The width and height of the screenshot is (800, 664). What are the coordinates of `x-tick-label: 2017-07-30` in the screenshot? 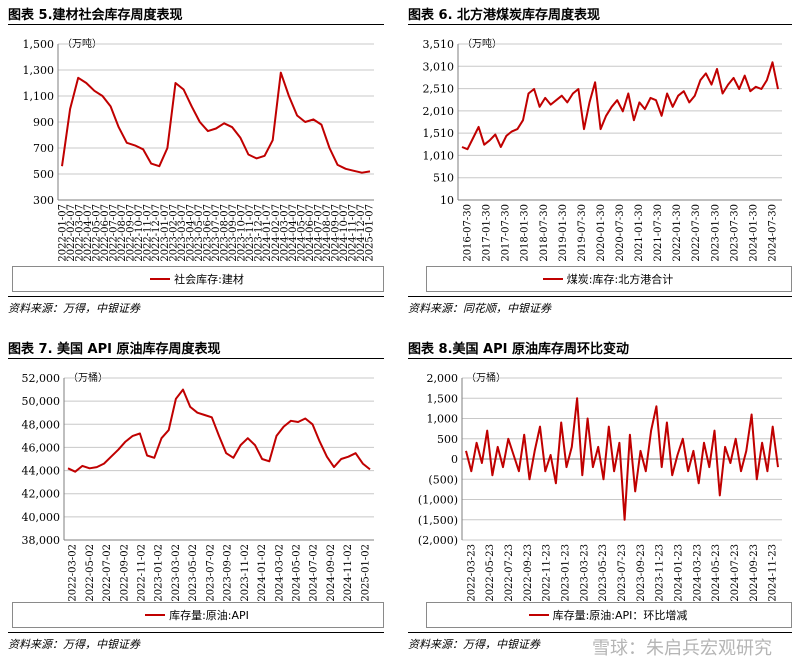 It's located at (506, 233).